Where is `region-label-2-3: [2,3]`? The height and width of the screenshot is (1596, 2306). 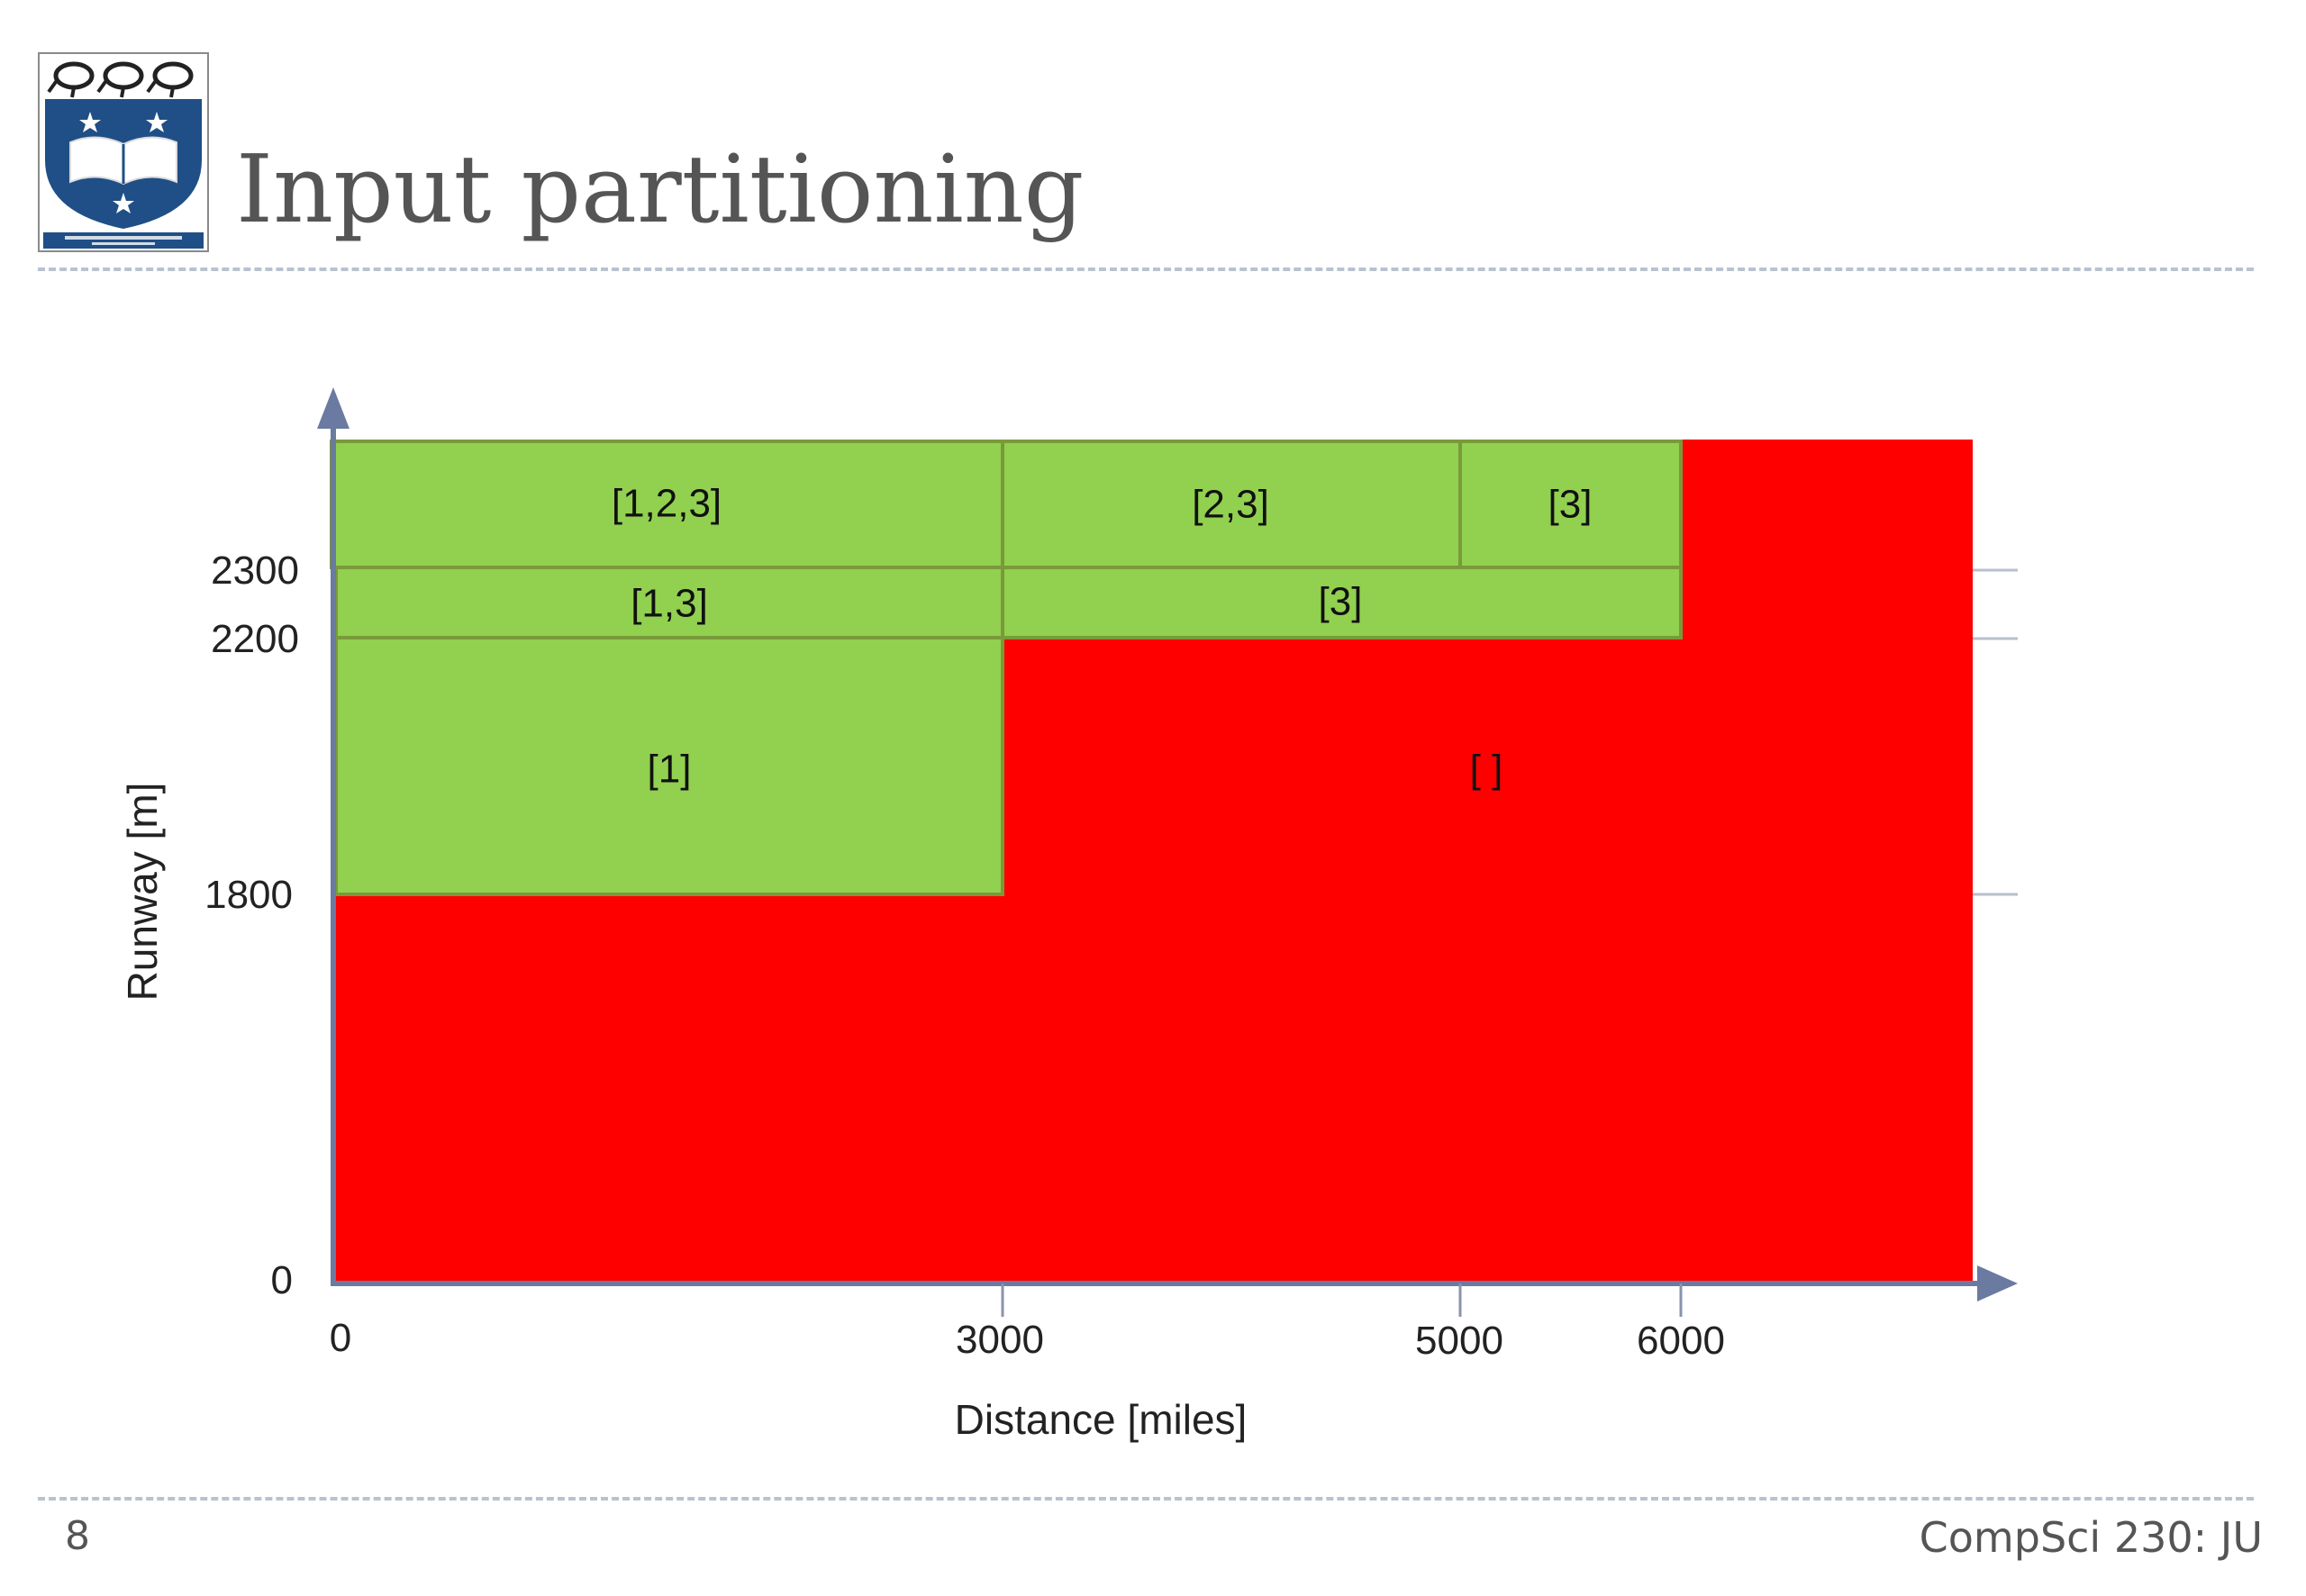 region-label-2-3: [2,3] is located at coordinates (1230, 505).